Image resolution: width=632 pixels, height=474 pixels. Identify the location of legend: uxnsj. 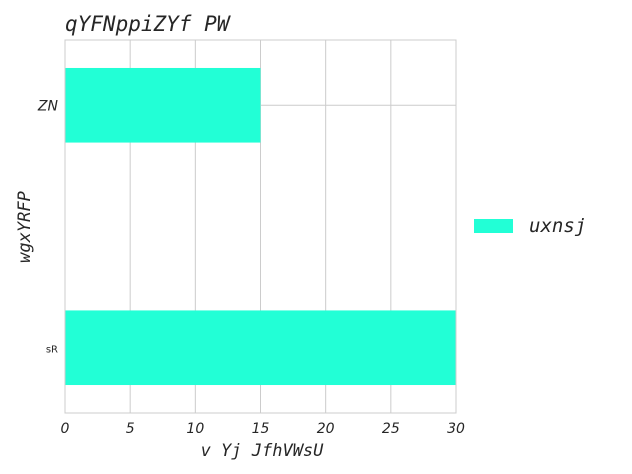
(530, 226).